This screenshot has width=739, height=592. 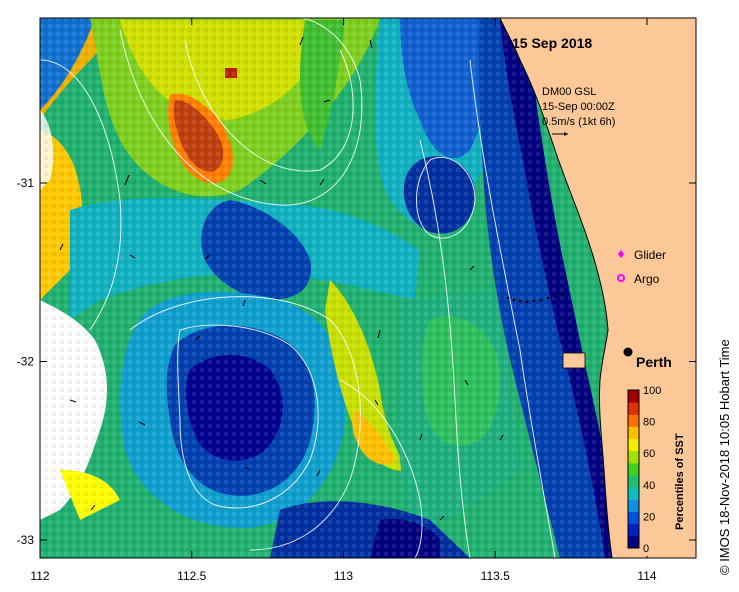 I want to click on glider-marker-icon, so click(x=621, y=254).